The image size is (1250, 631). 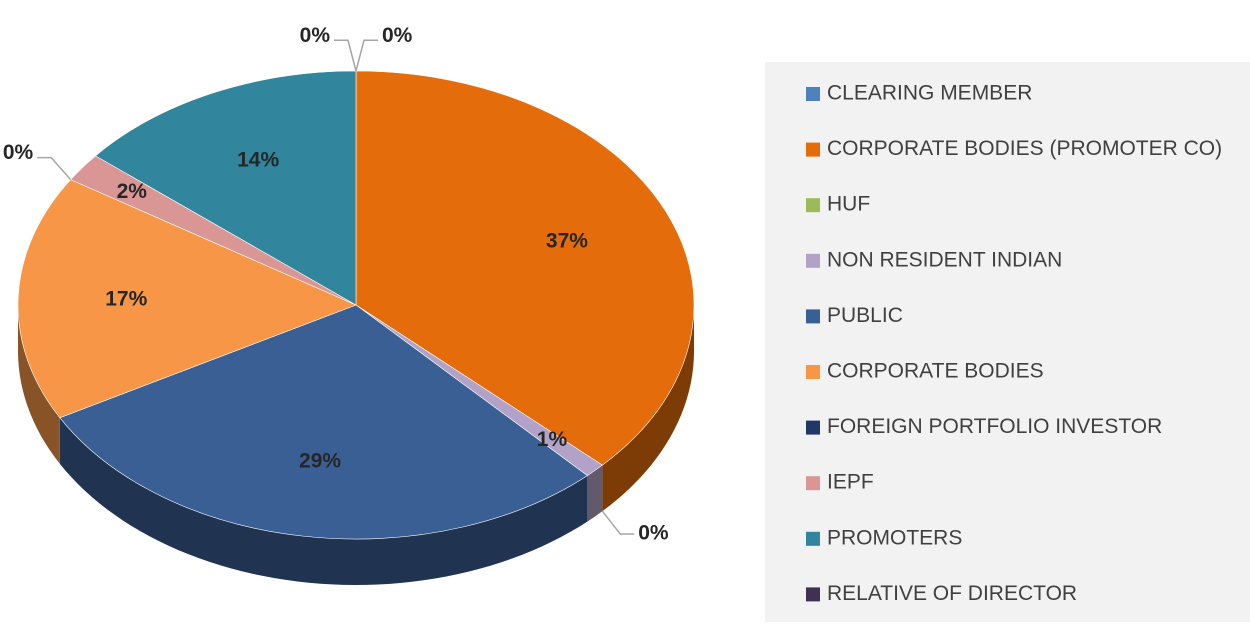 What do you see at coordinates (552, 439) in the screenshot?
I see `data-label: 1%` at bounding box center [552, 439].